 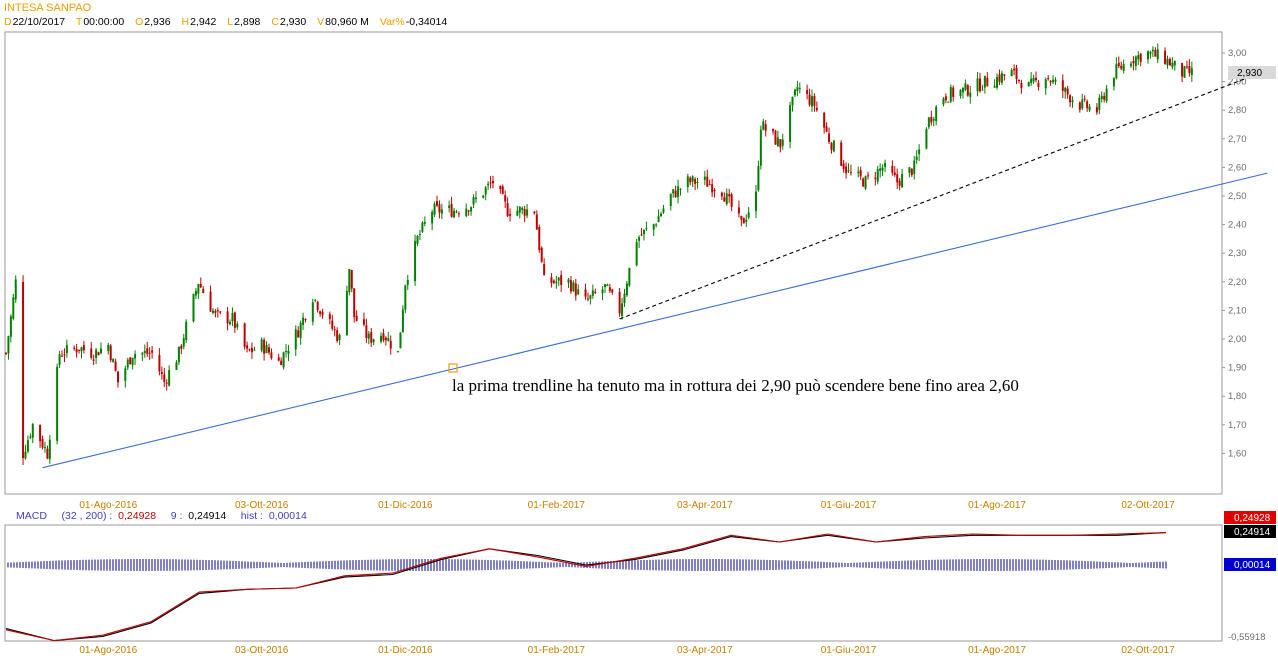 I want to click on y-tick-label: 1,70, so click(x=1237, y=425).